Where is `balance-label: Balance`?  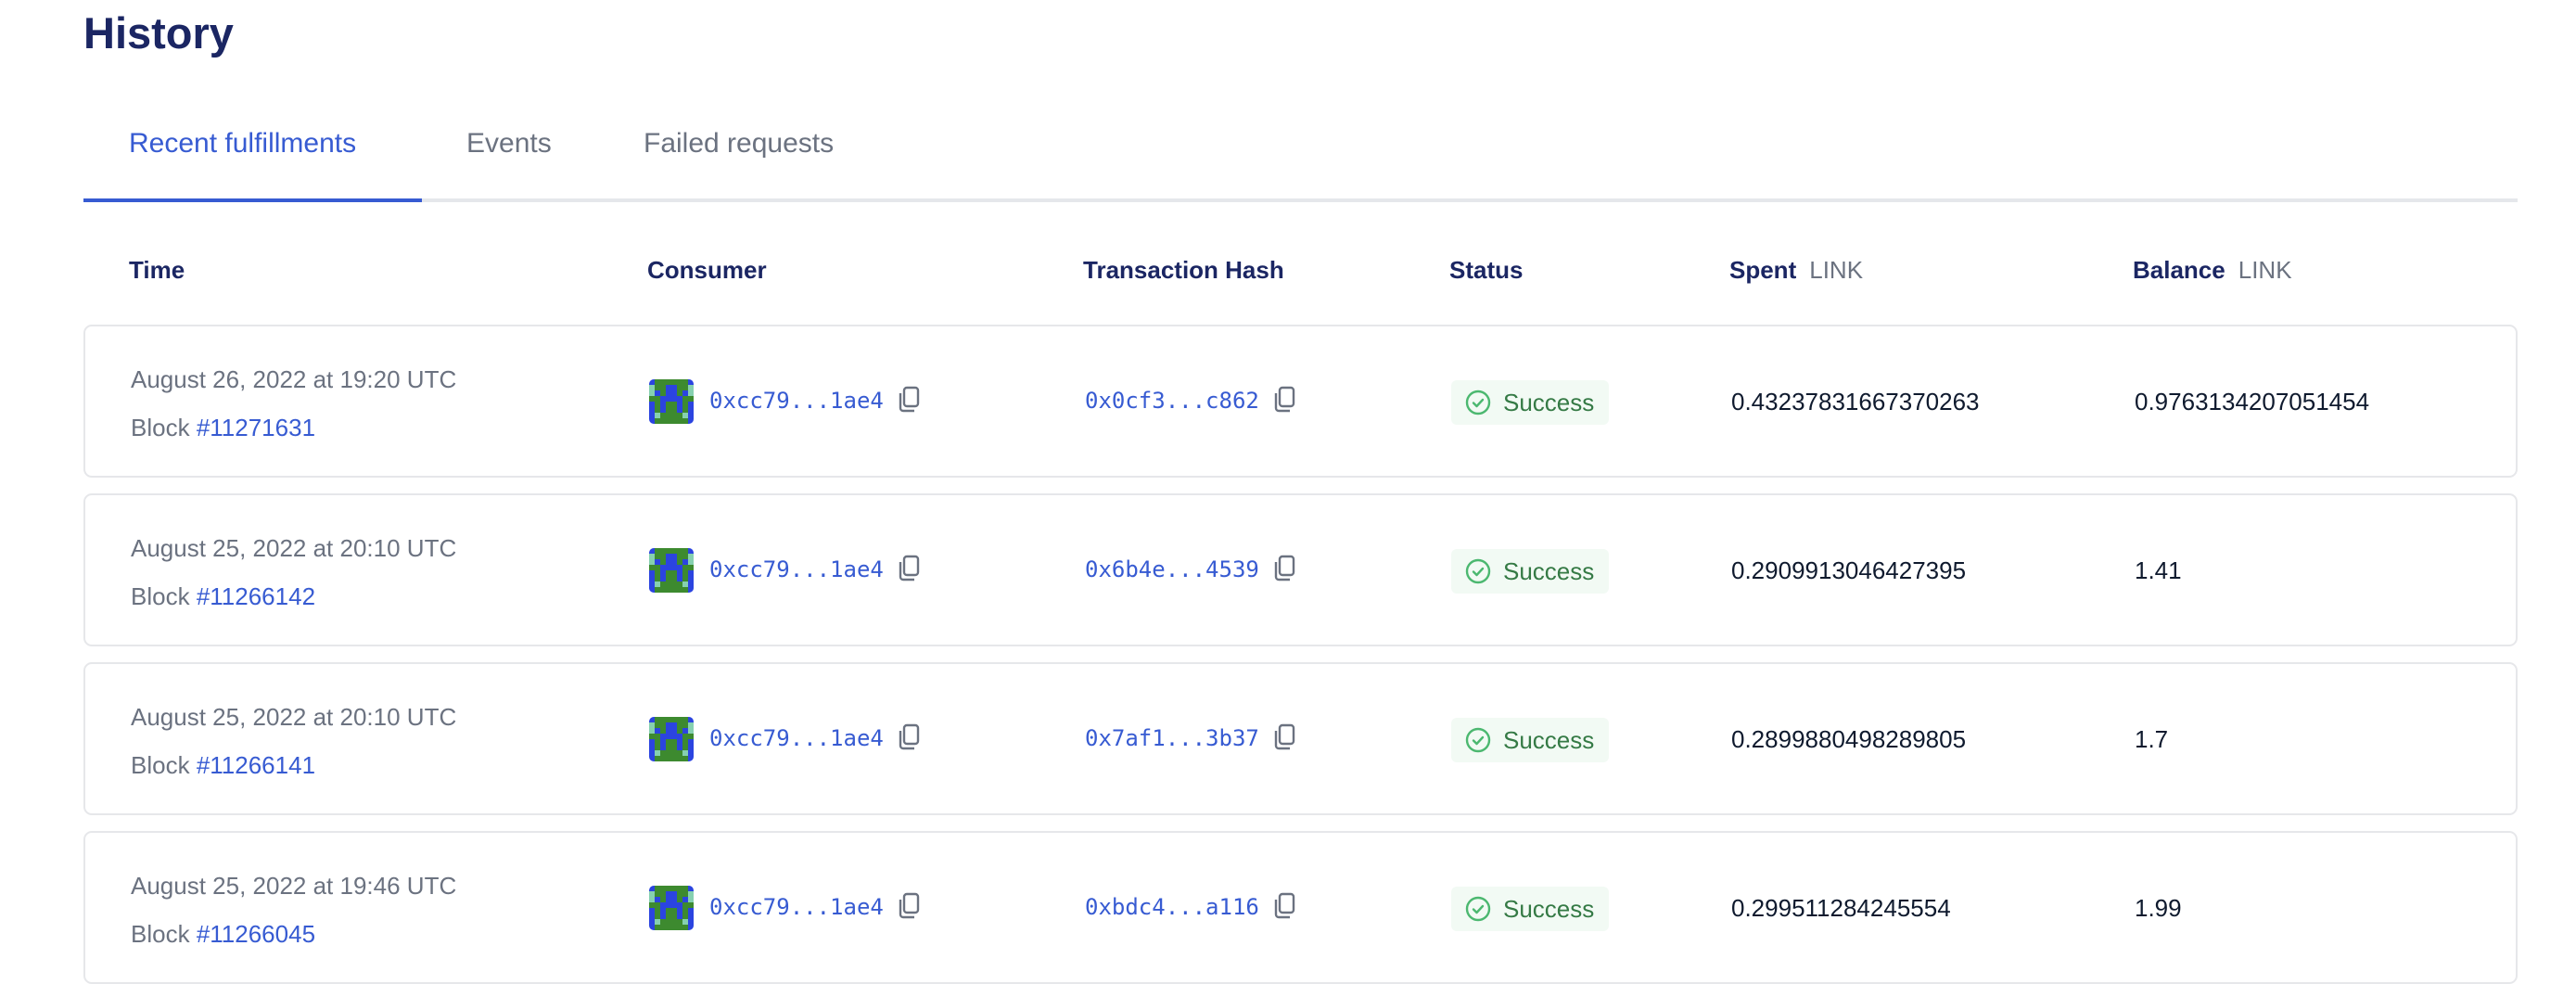 balance-label: Balance is located at coordinates (2179, 270).